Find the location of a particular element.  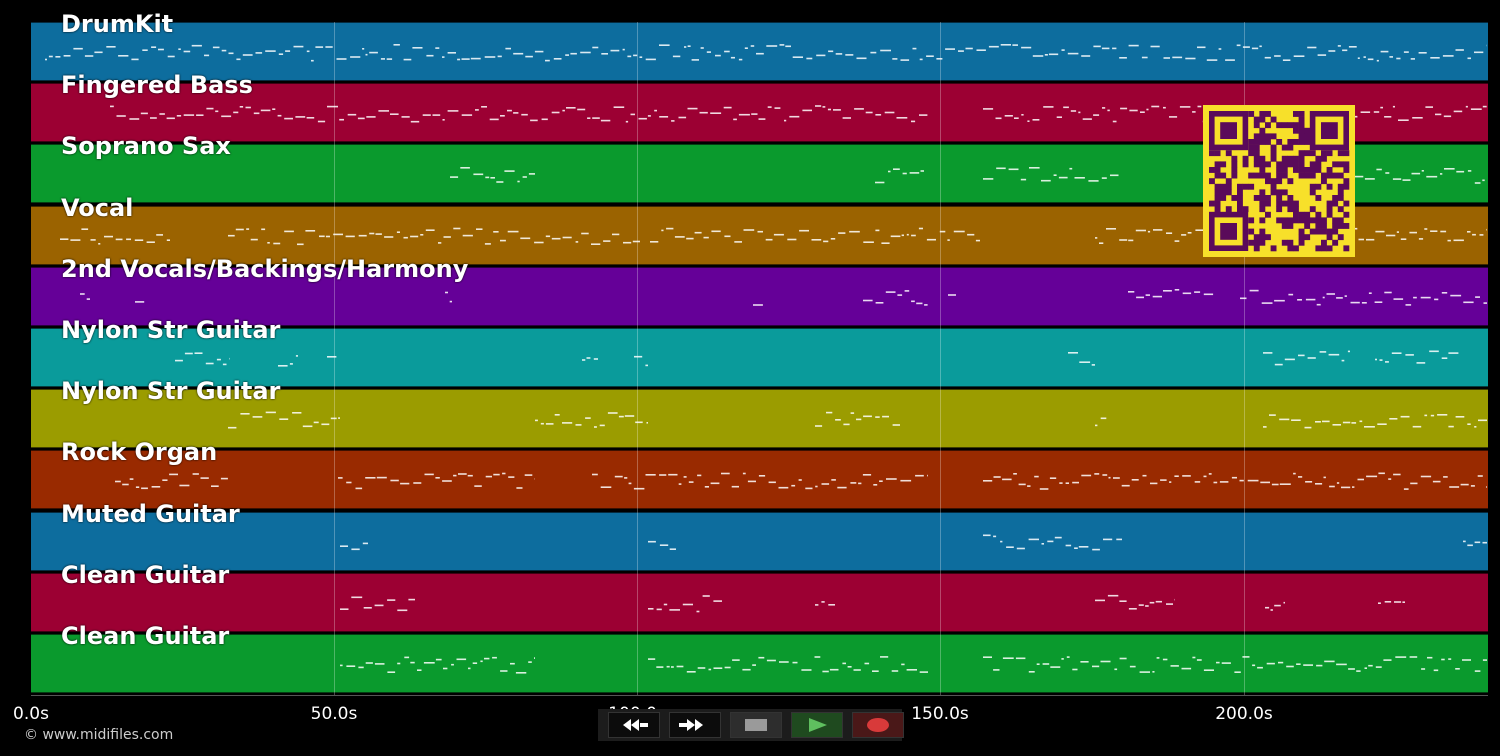

transport-bar is located at coordinates (751, 725).